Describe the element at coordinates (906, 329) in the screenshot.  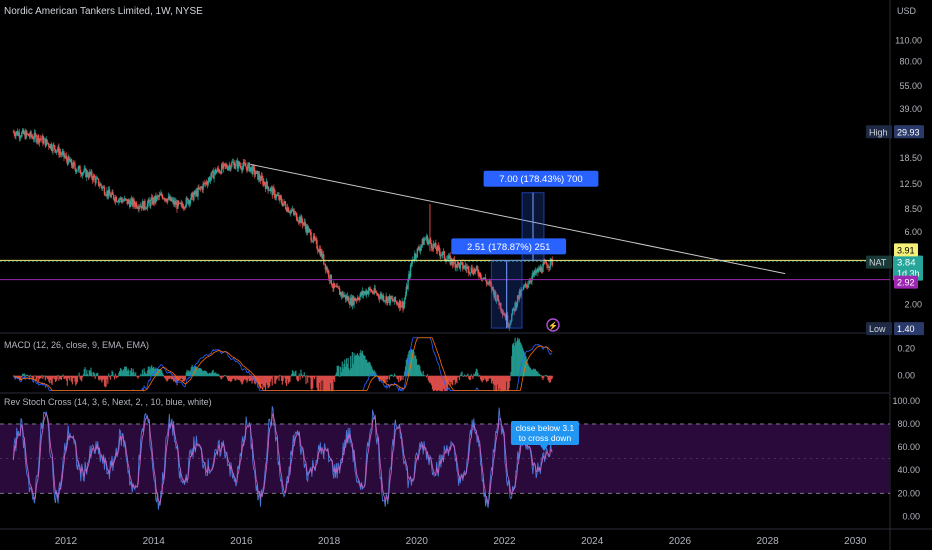
I see `low-value: 1.40` at that location.